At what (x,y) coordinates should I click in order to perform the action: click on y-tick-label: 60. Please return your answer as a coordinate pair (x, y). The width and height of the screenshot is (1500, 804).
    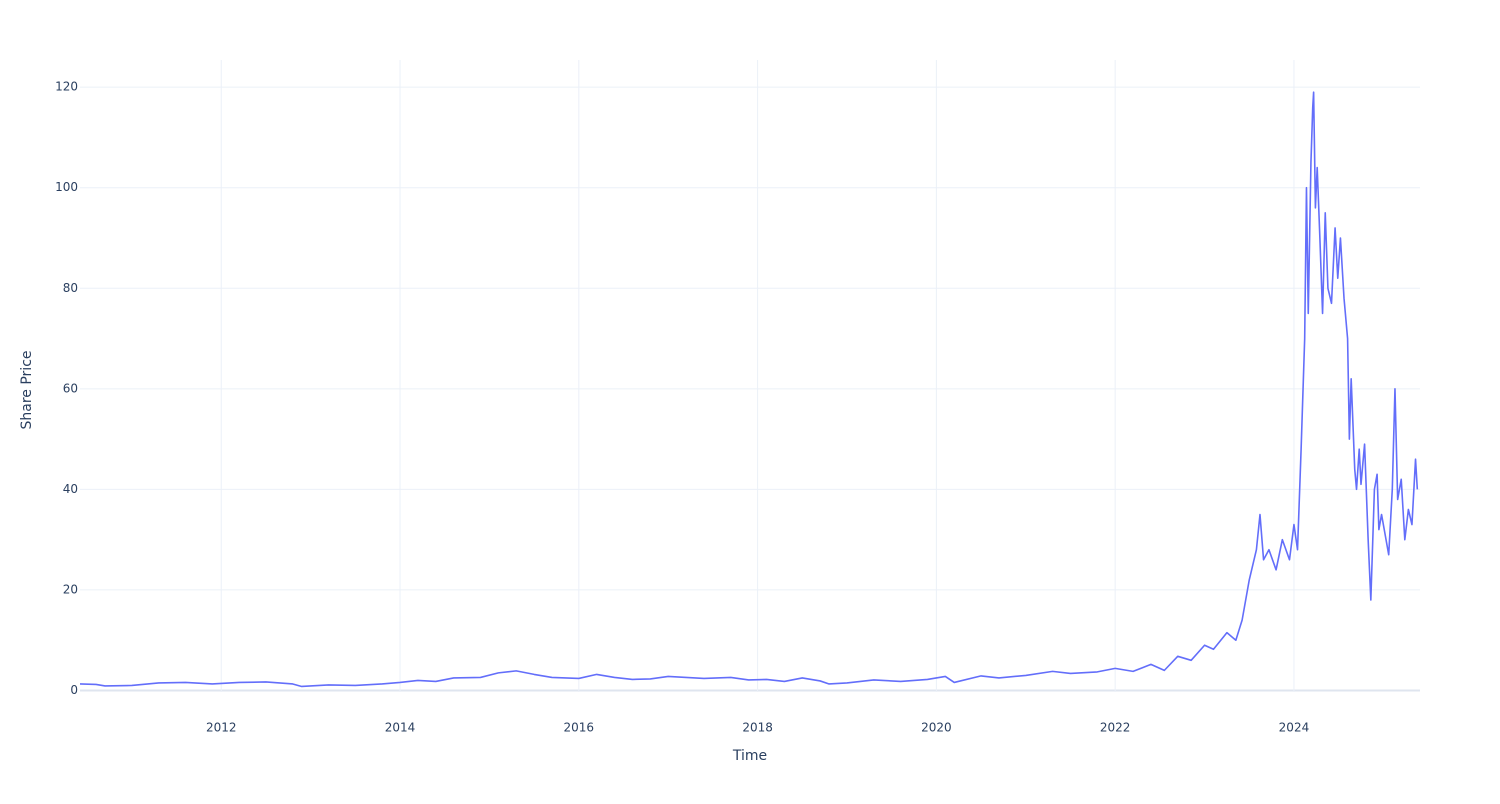
    Looking at the image, I should click on (70, 388).